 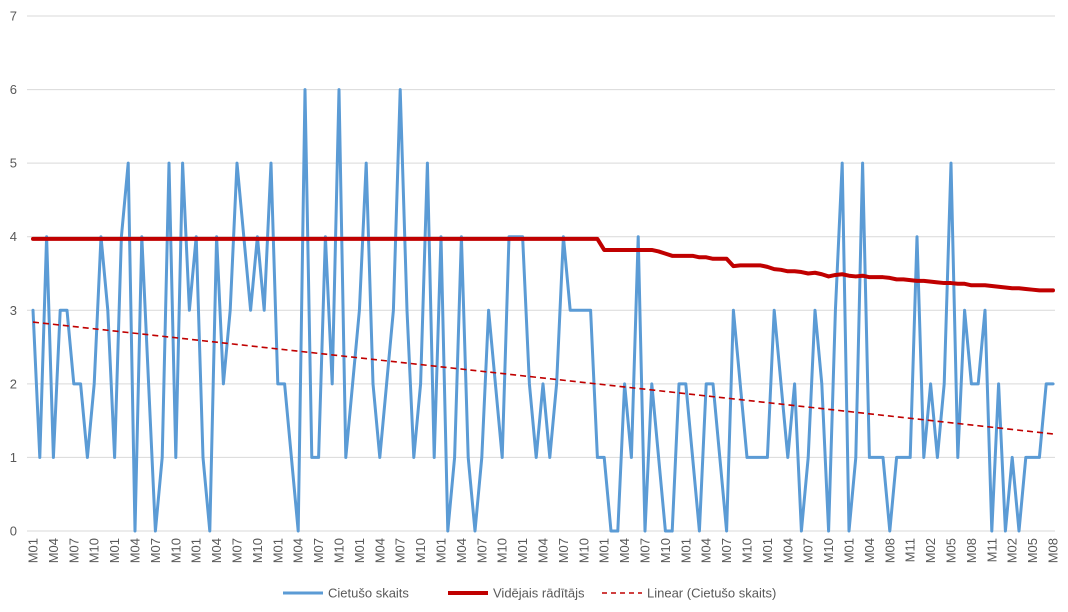 I want to click on legend-item-cietuso-skaits: Cietušo skaits, so click(x=346, y=593).